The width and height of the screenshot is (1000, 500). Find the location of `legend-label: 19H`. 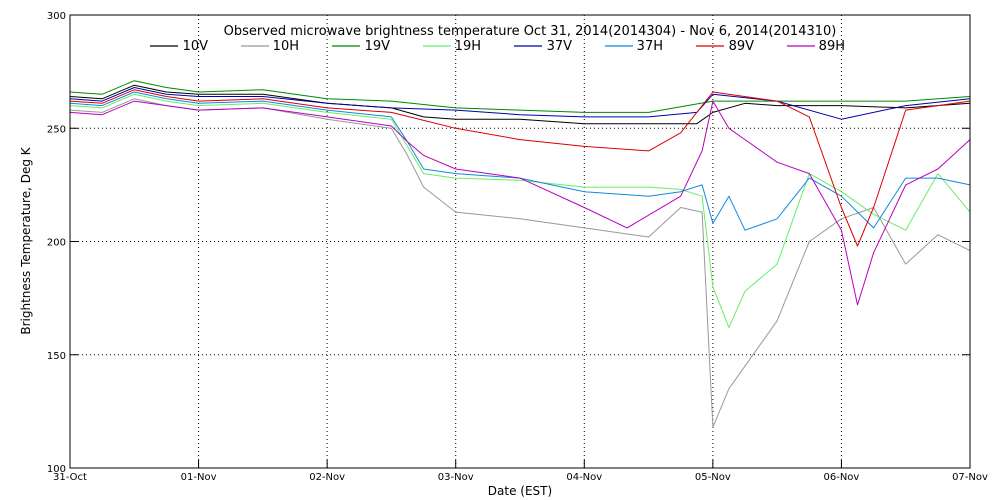

legend-label: 19H is located at coordinates (468, 46).